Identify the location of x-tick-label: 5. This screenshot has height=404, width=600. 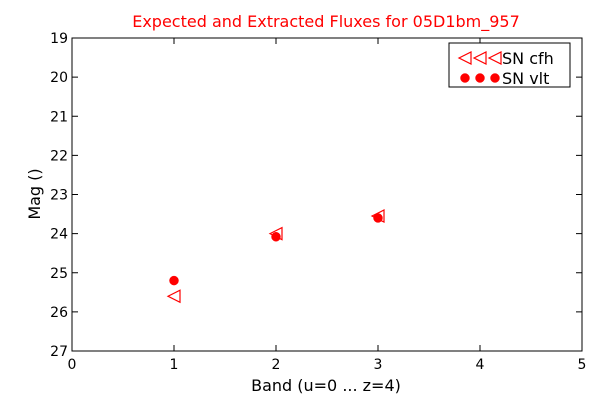
(582, 365).